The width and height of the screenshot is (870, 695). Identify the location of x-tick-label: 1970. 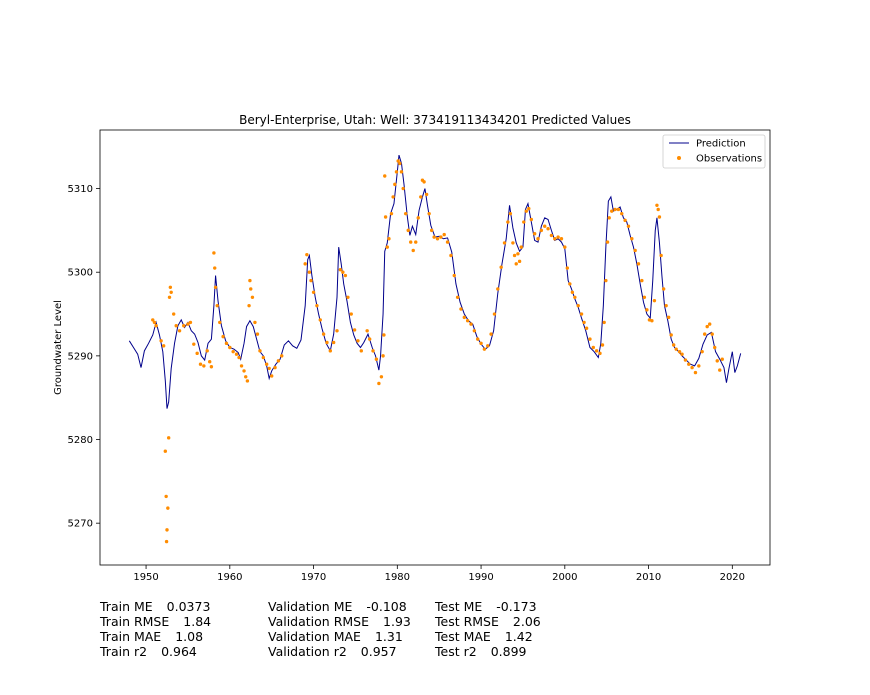
(313, 577).